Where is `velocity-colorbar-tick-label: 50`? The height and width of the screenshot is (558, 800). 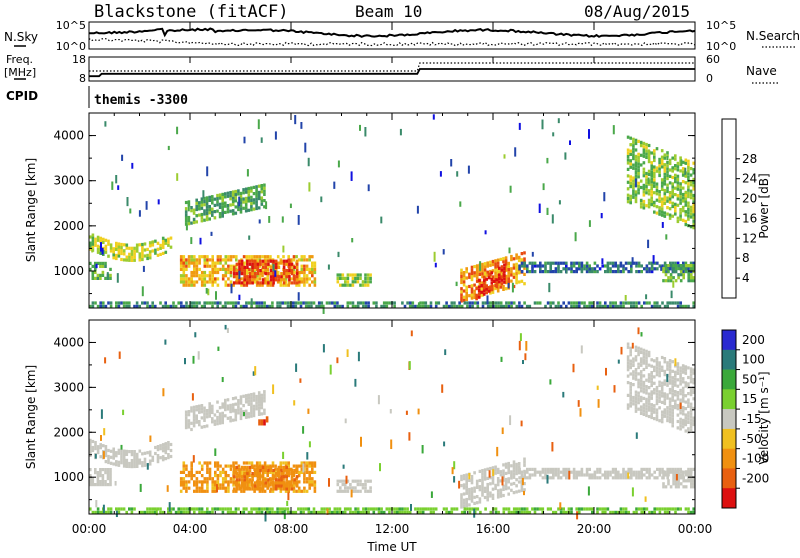 velocity-colorbar-tick-label: 50 is located at coordinates (749, 379).